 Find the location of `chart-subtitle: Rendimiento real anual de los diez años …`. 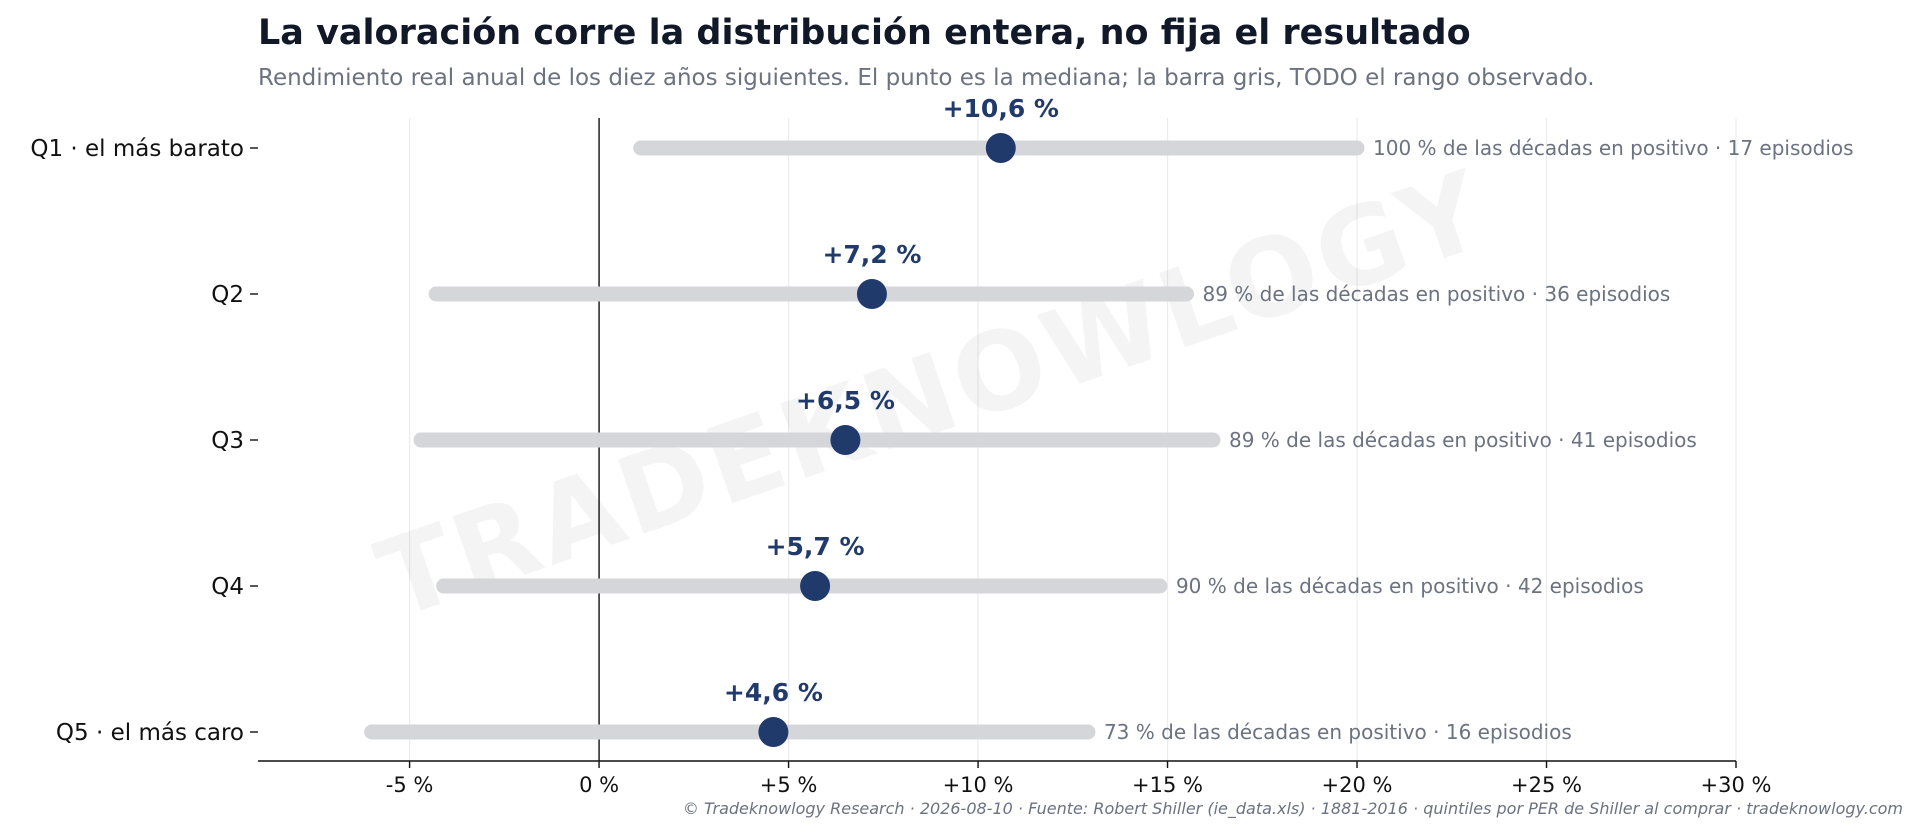

chart-subtitle: Rendimiento real anual de los diez años … is located at coordinates (926, 78).